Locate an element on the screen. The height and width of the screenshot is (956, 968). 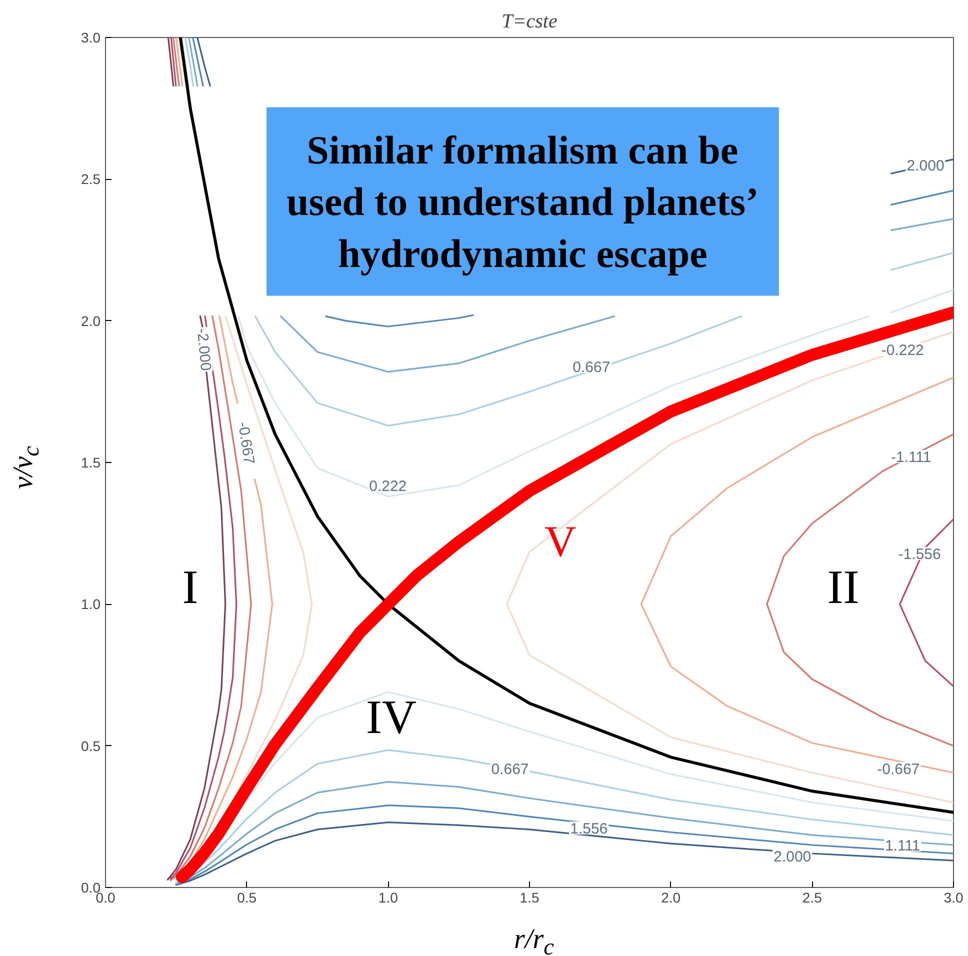
series-label: V is located at coordinates (560, 541).